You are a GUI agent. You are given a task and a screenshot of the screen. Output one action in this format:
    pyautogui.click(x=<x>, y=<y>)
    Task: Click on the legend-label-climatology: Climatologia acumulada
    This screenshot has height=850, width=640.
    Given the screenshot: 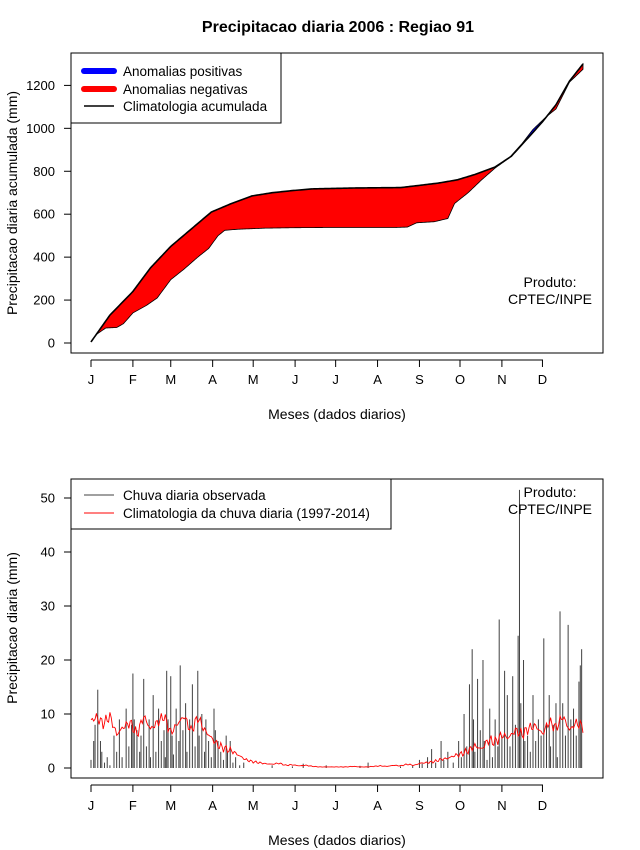 What is the action you would take?
    pyautogui.click(x=195, y=106)
    